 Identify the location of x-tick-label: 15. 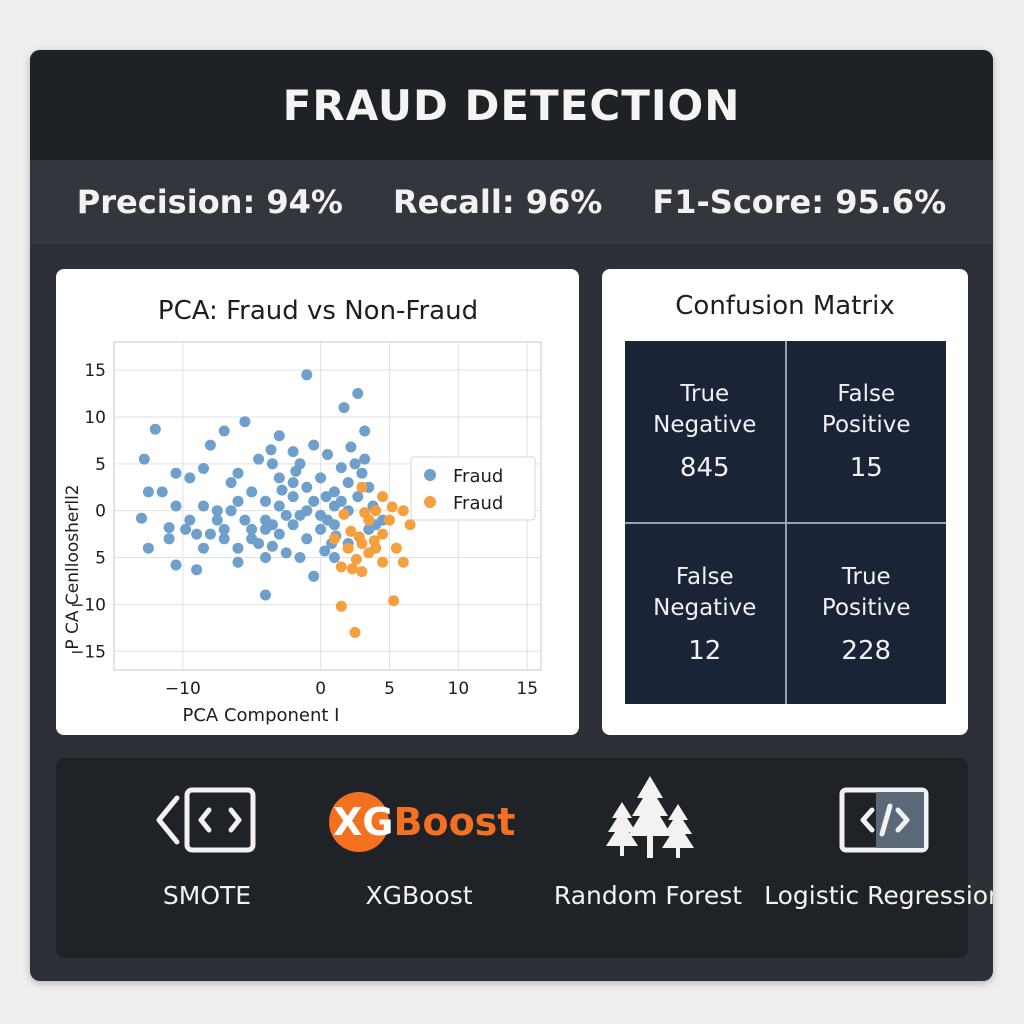
(527, 689).